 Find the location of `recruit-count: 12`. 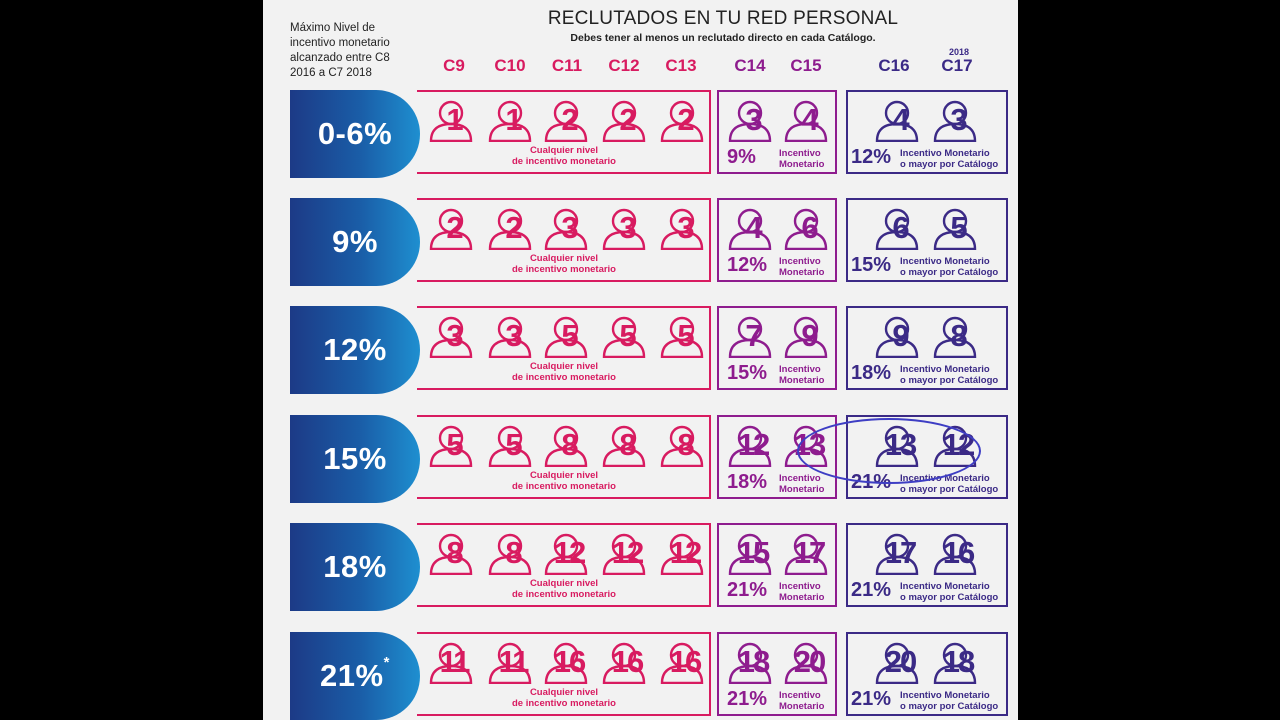

recruit-count: 12 is located at coordinates (627, 552).